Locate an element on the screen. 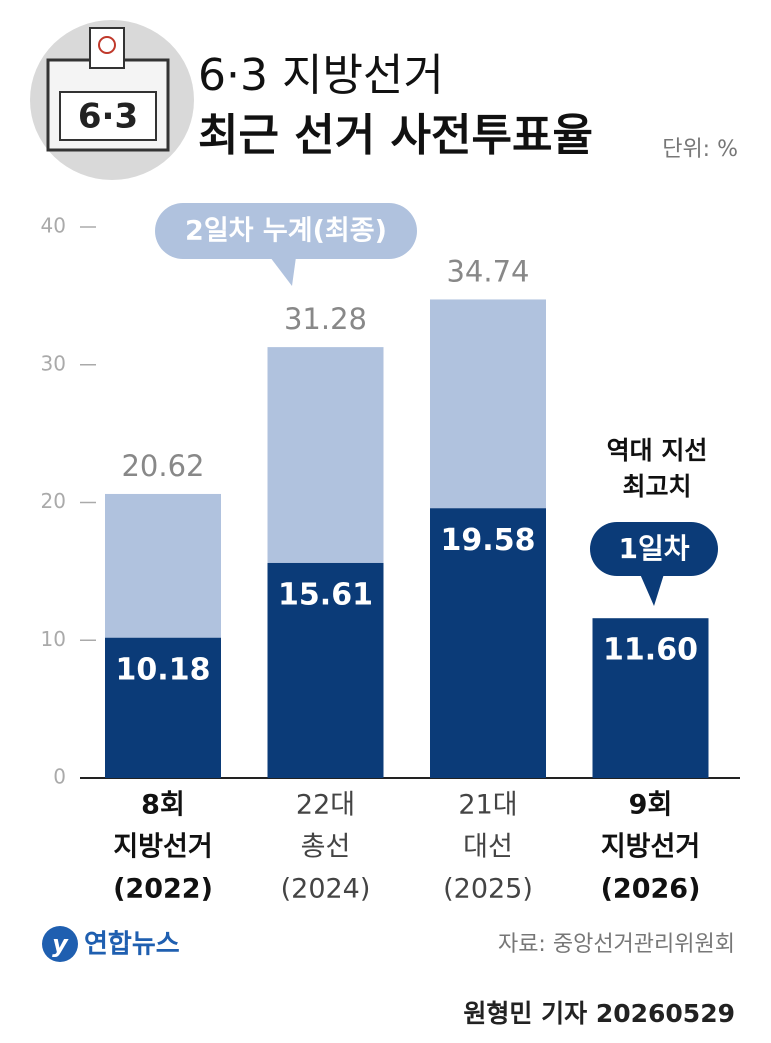 This screenshot has width=771, height=1043. logo-text: 연합뉴스 is located at coordinates (132, 945).